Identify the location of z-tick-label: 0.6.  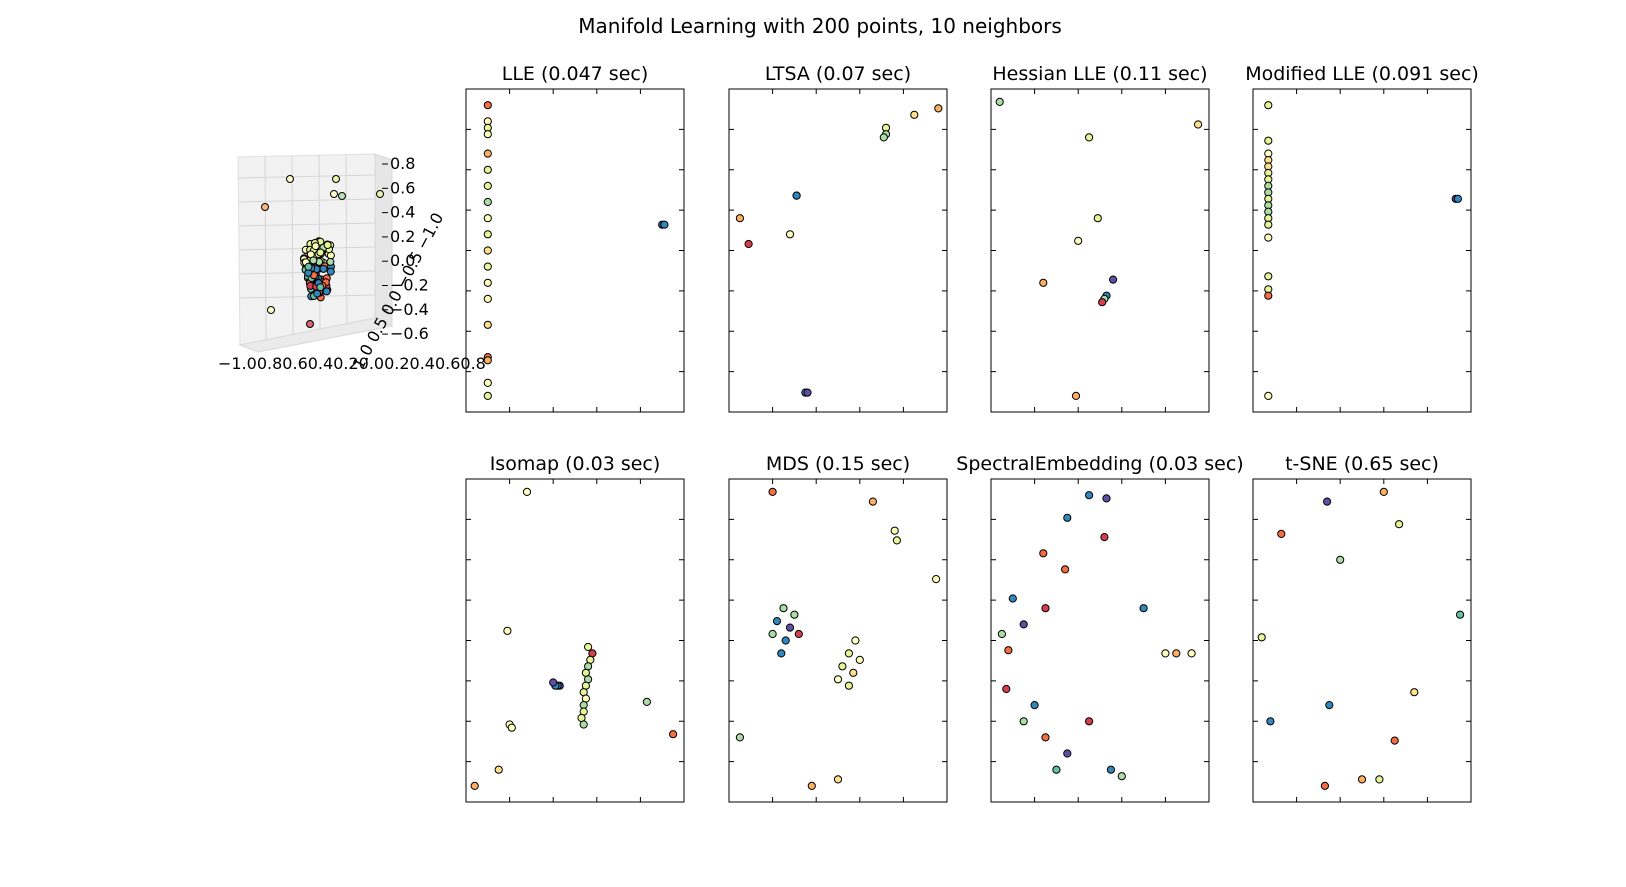
(402, 187).